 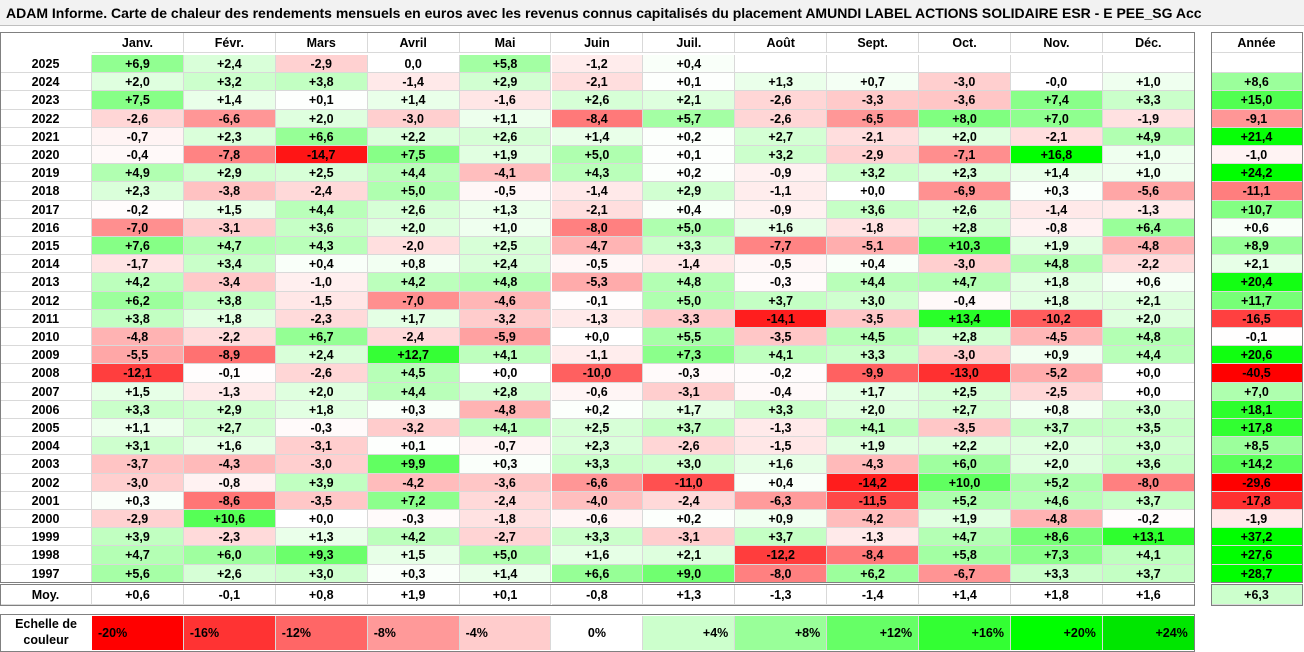 What do you see at coordinates (1057, 43) in the screenshot?
I see `month-header: Nov.` at bounding box center [1057, 43].